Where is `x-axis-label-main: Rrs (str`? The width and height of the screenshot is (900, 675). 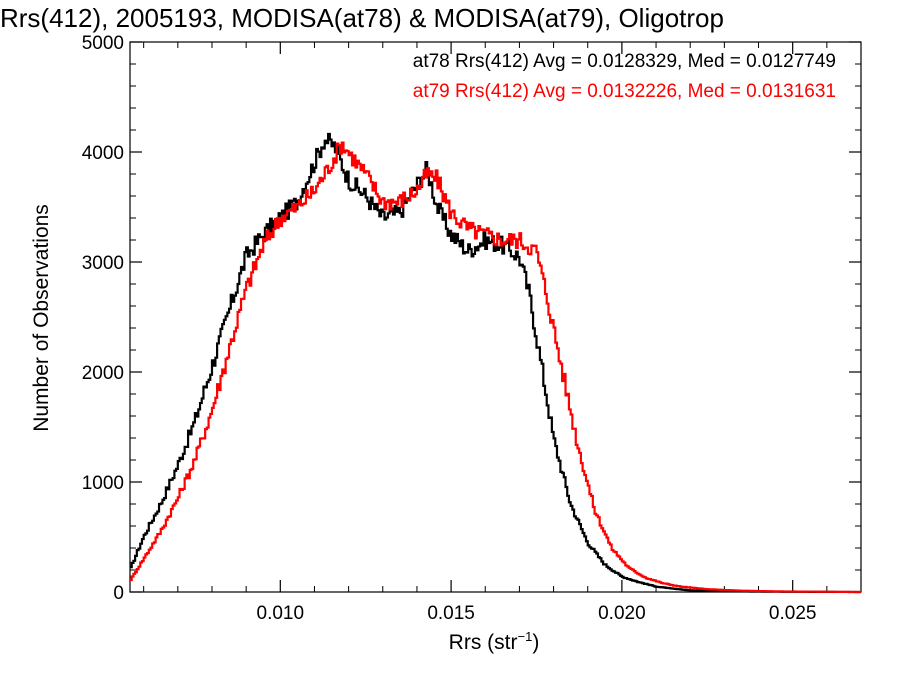
x-axis-label-main: Rrs (str is located at coordinates (483, 642).